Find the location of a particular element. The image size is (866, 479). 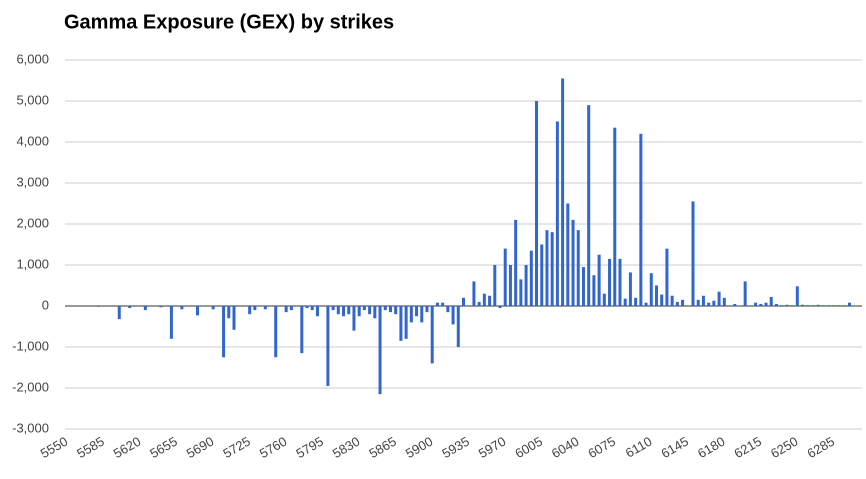

y-tick-label: -1,000 is located at coordinates (30, 345).